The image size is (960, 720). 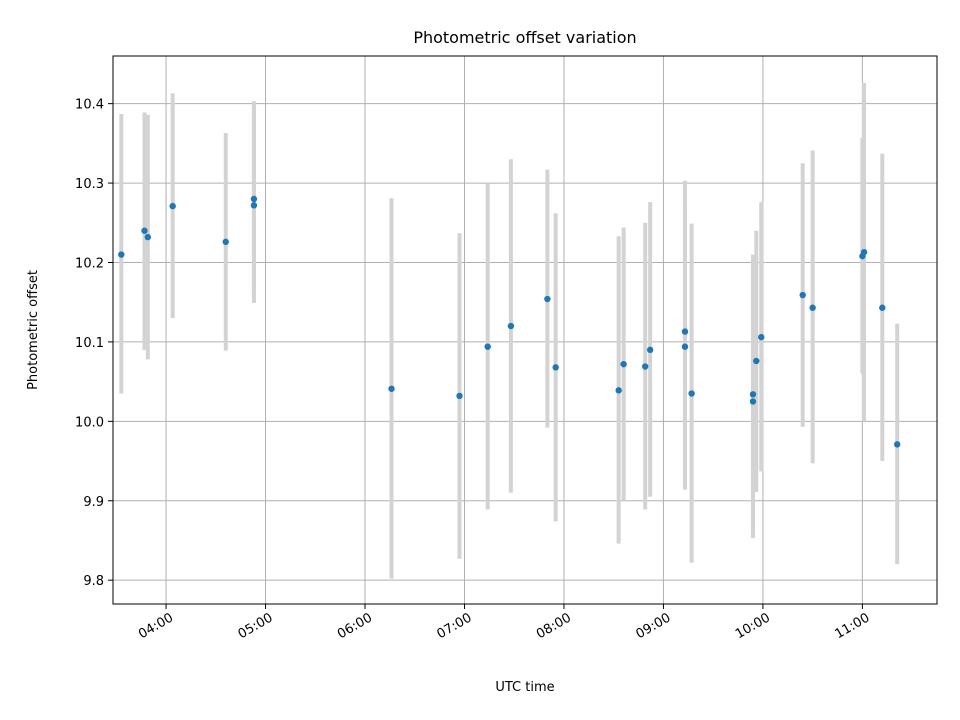 I want to click on y-tick-label: 9.9, so click(x=93, y=502).